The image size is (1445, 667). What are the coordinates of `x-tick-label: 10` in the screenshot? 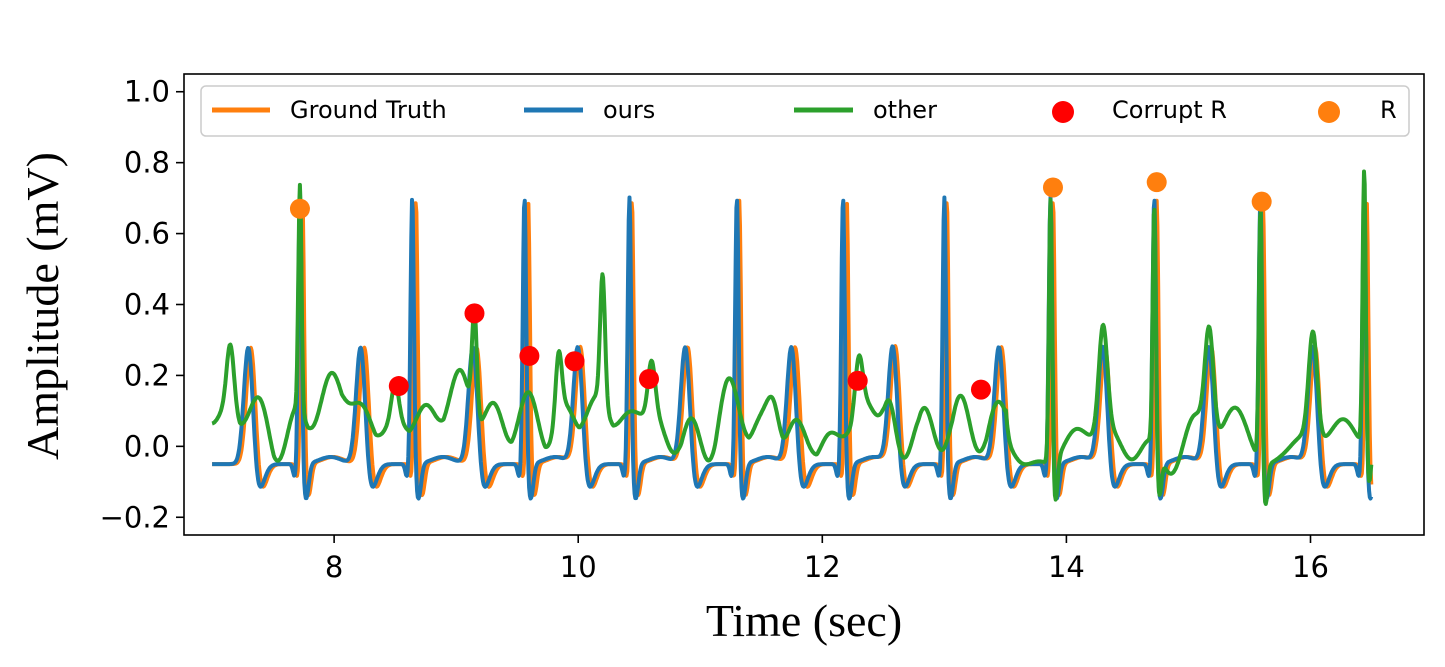 It's located at (578, 567).